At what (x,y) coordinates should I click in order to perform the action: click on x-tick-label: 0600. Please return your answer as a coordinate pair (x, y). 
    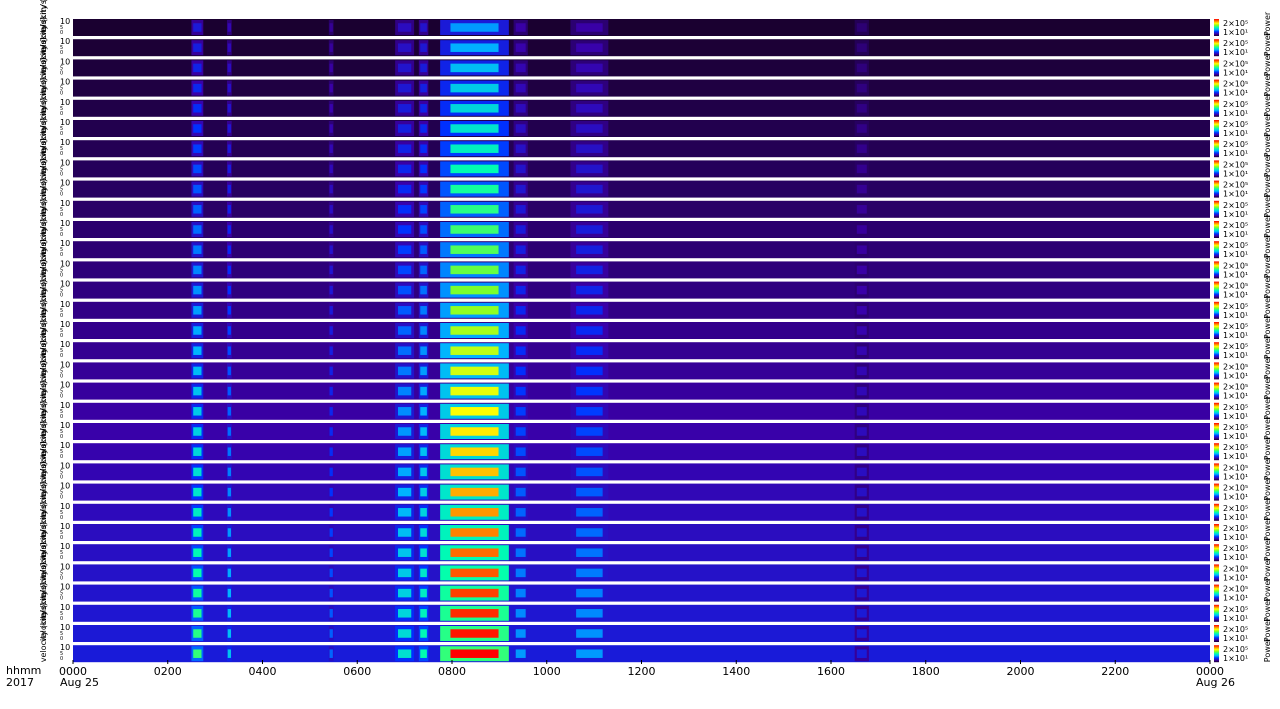
    Looking at the image, I should click on (357, 671).